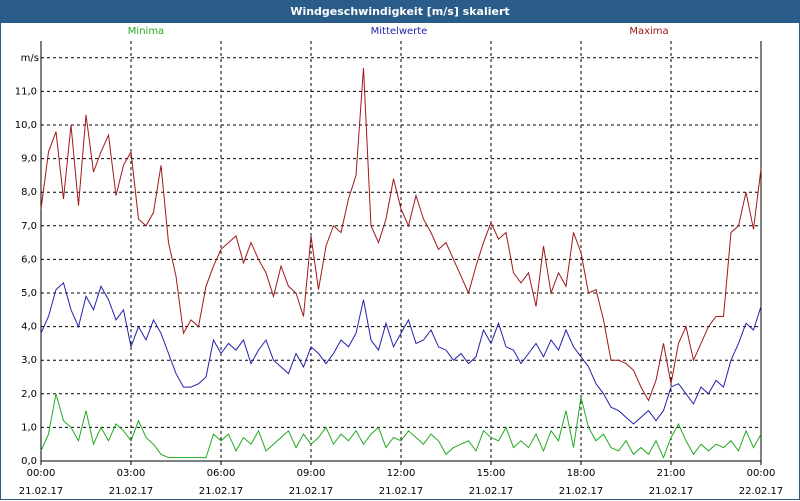  I want to click on legend-minima: Minima, so click(146, 31).